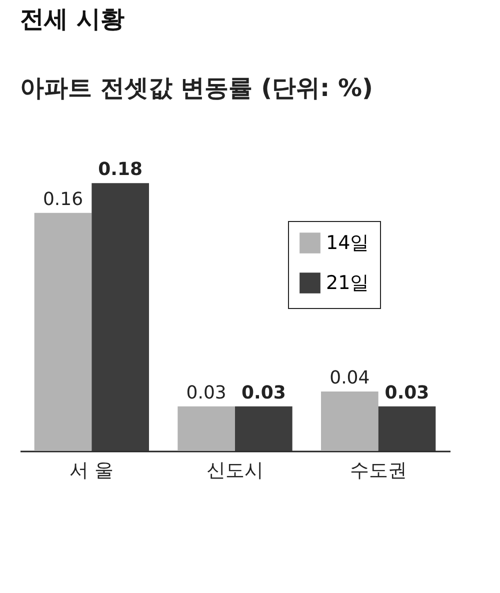 This screenshot has height=593, width=500. Describe the element at coordinates (350, 377) in the screenshot. I see `data-label: 0.04` at that location.